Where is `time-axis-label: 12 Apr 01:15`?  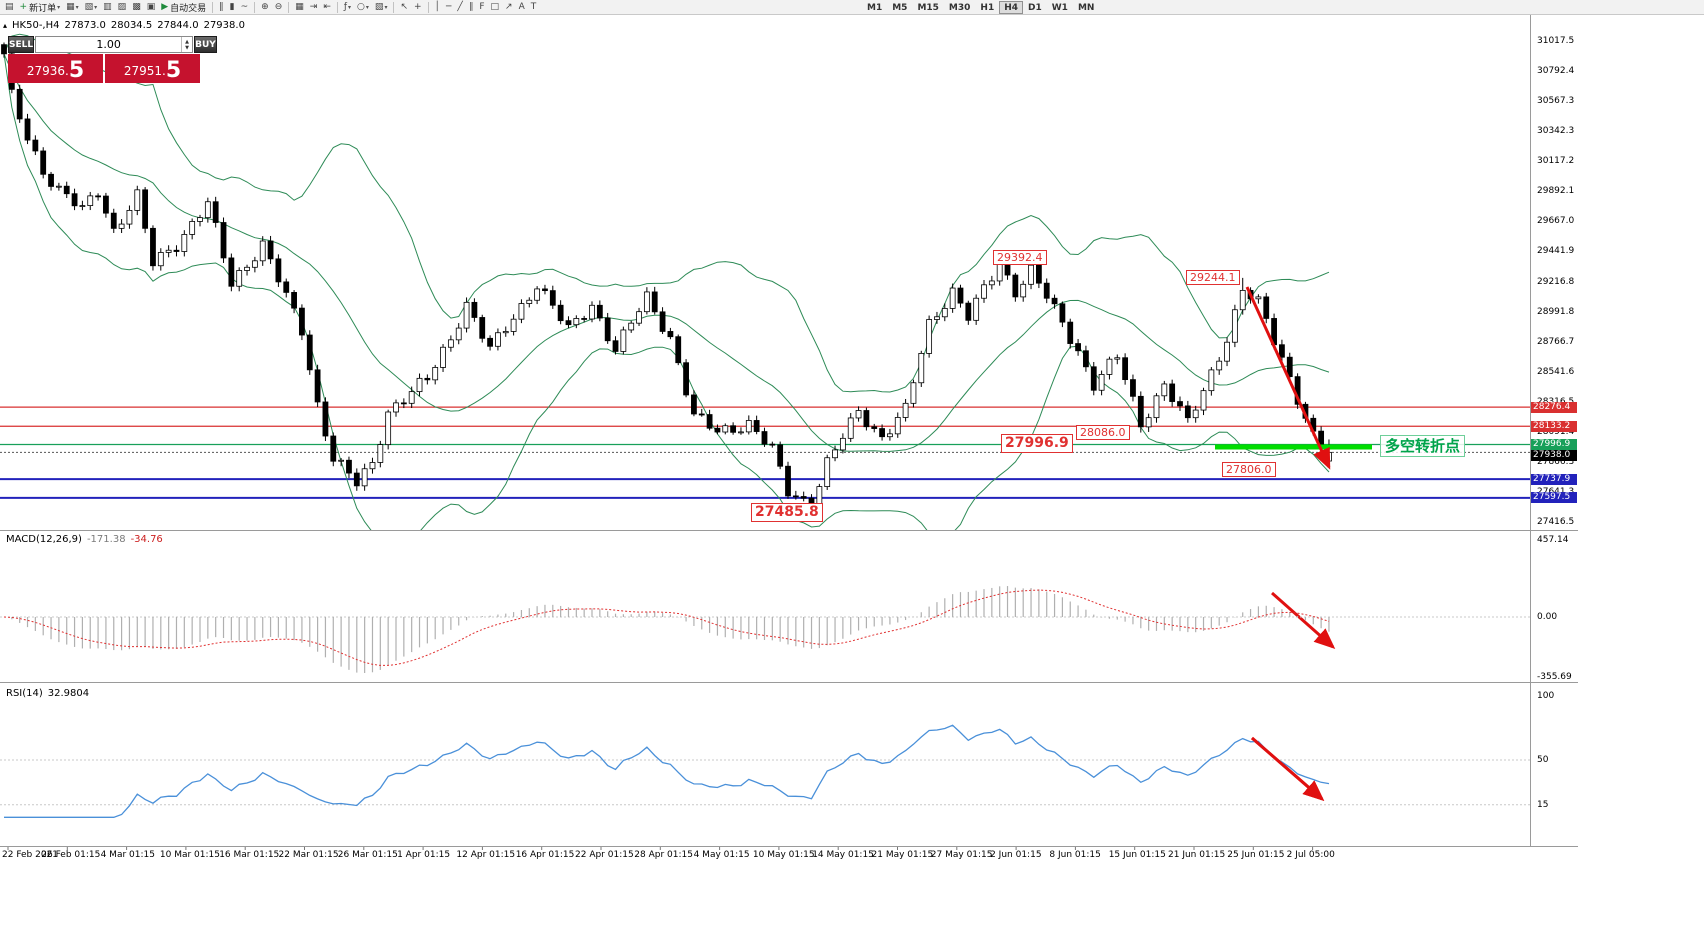
time-axis-label: 12 Apr 01:15 is located at coordinates (486, 855).